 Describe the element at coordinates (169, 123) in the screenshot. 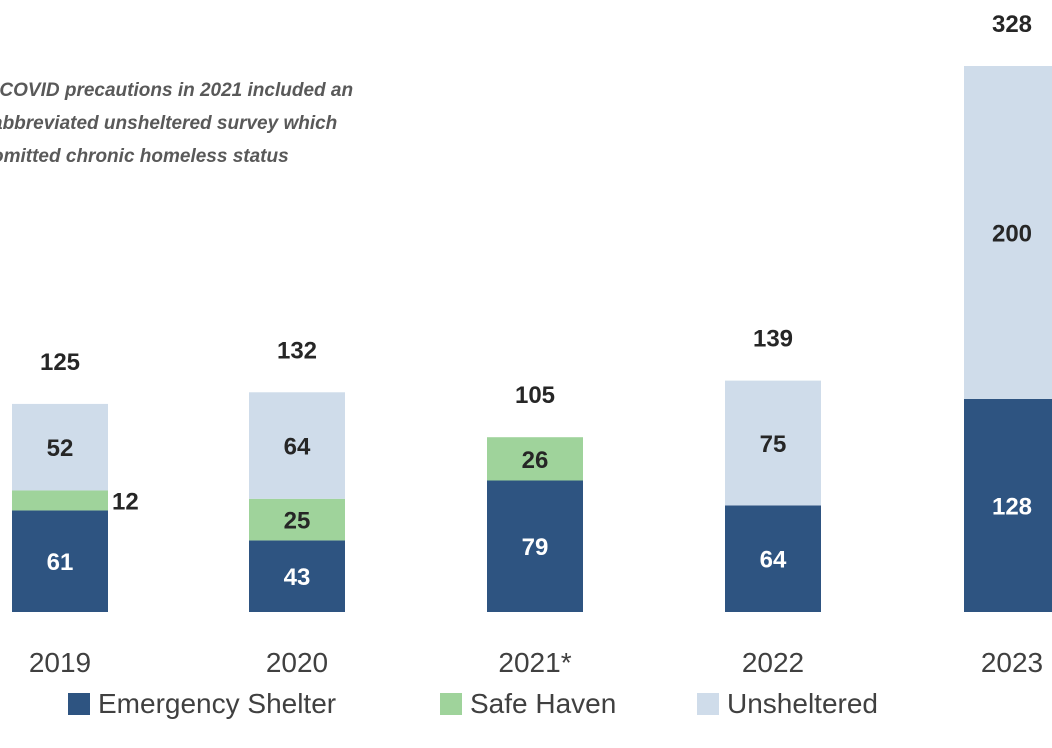

I see `footnote-line: abbreviated unsheltered survey which` at that location.